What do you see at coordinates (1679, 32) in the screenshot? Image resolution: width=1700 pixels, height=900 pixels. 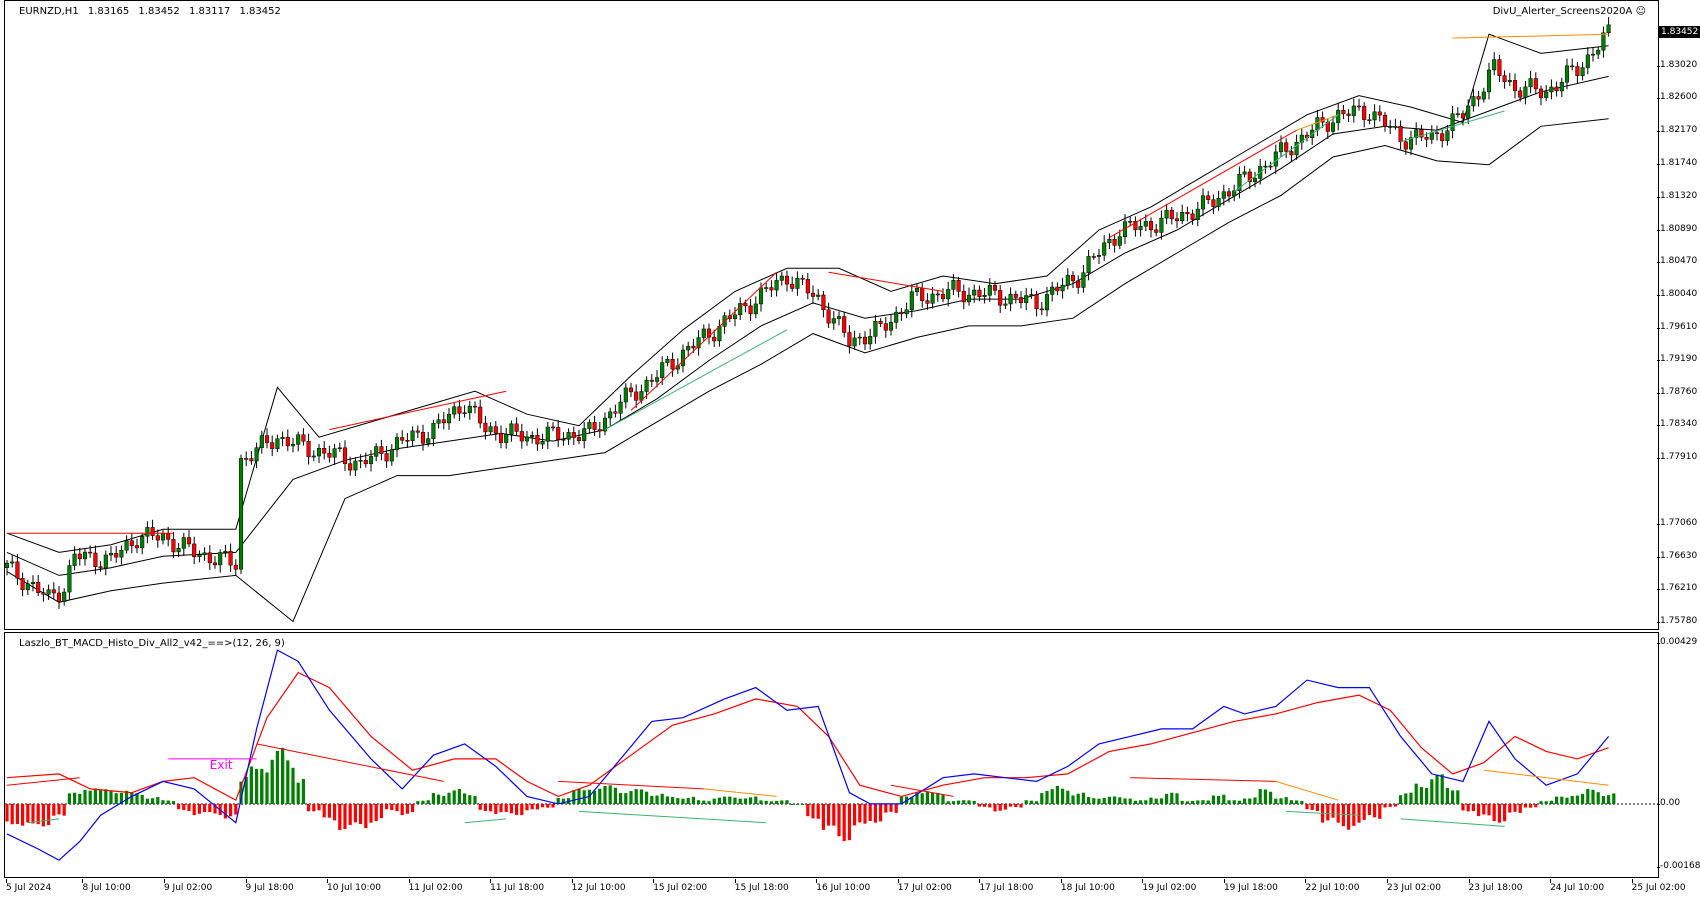 I see `current-price-label: 1.83452` at bounding box center [1679, 32].